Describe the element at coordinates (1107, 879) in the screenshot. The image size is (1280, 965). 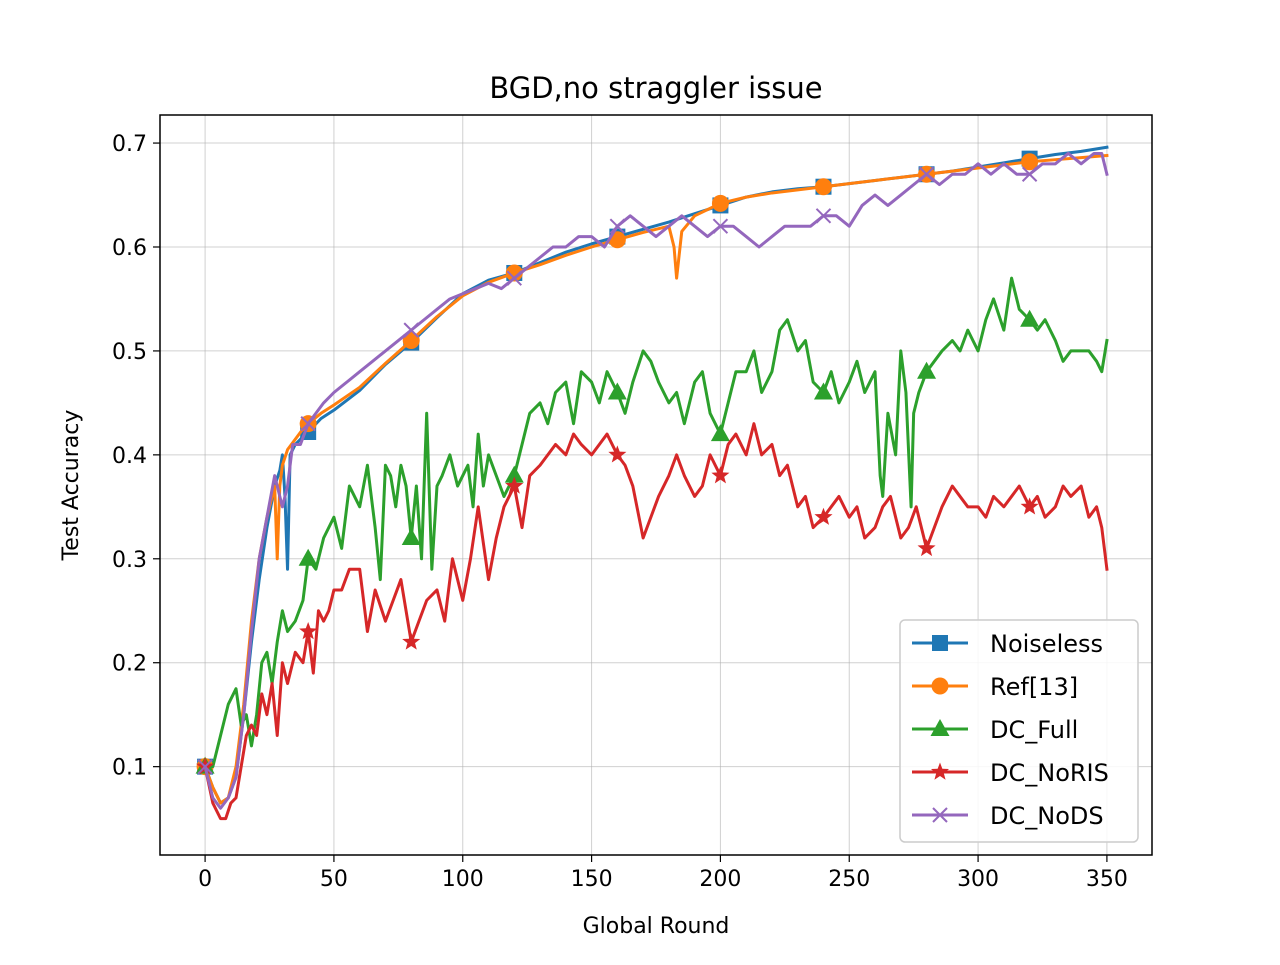
I see `x-tick-label: 350` at that location.